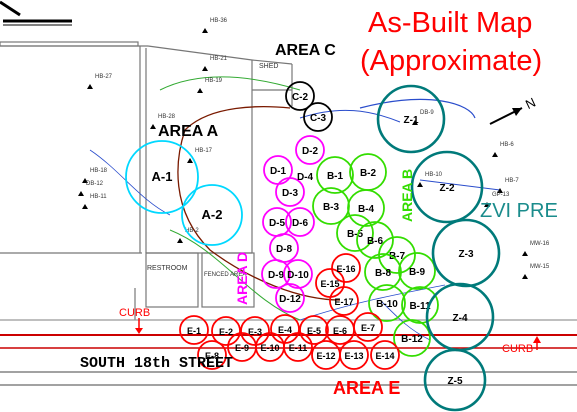 This screenshot has width=577, height=412. I want to click on sample-circle-e-10: E-10, so click(270, 347).